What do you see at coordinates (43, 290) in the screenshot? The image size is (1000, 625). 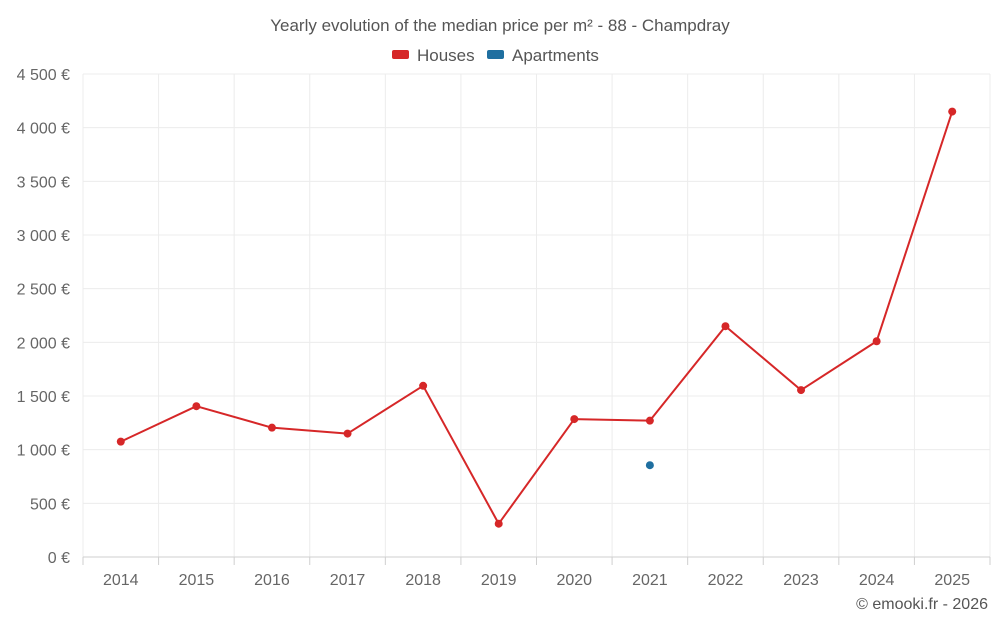 I see `y-tick-label: 2 500 €` at bounding box center [43, 290].